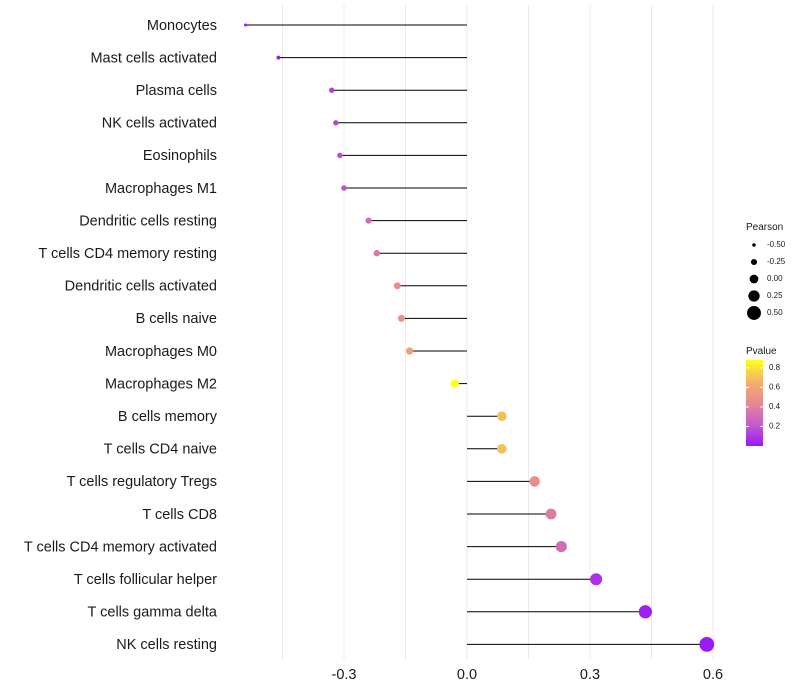 The image size is (800, 700). What do you see at coordinates (775, 387) in the screenshot?
I see `colorbar-label: 0.6` at bounding box center [775, 387].